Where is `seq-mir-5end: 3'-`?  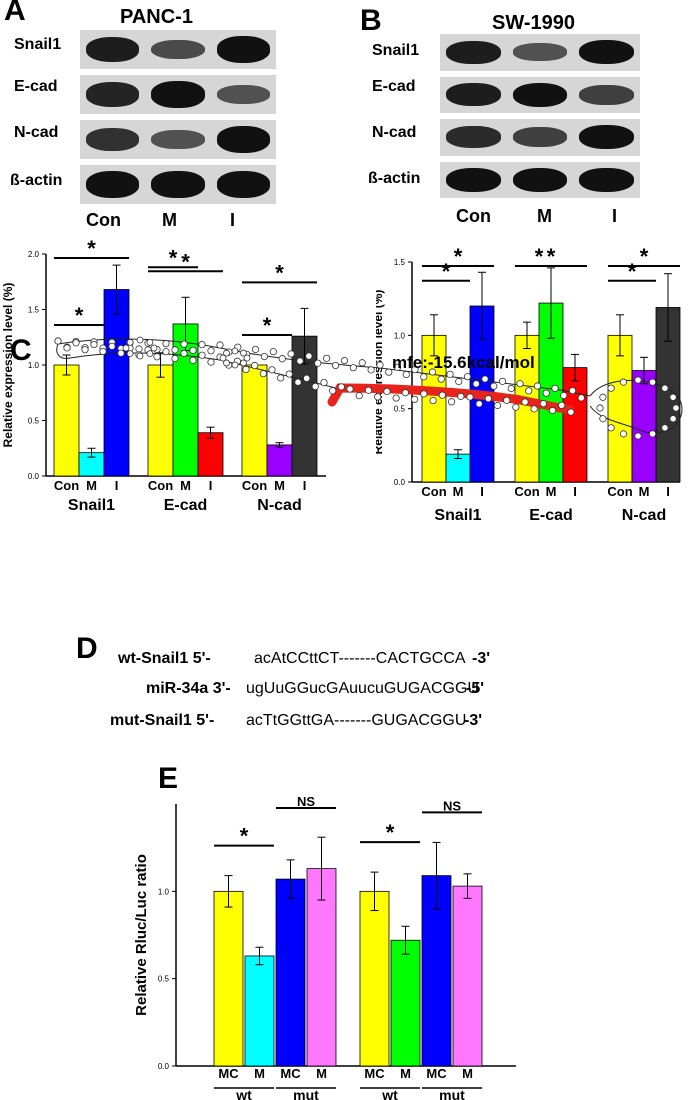
seq-mir-5end: 3'- is located at coordinates (221, 688).